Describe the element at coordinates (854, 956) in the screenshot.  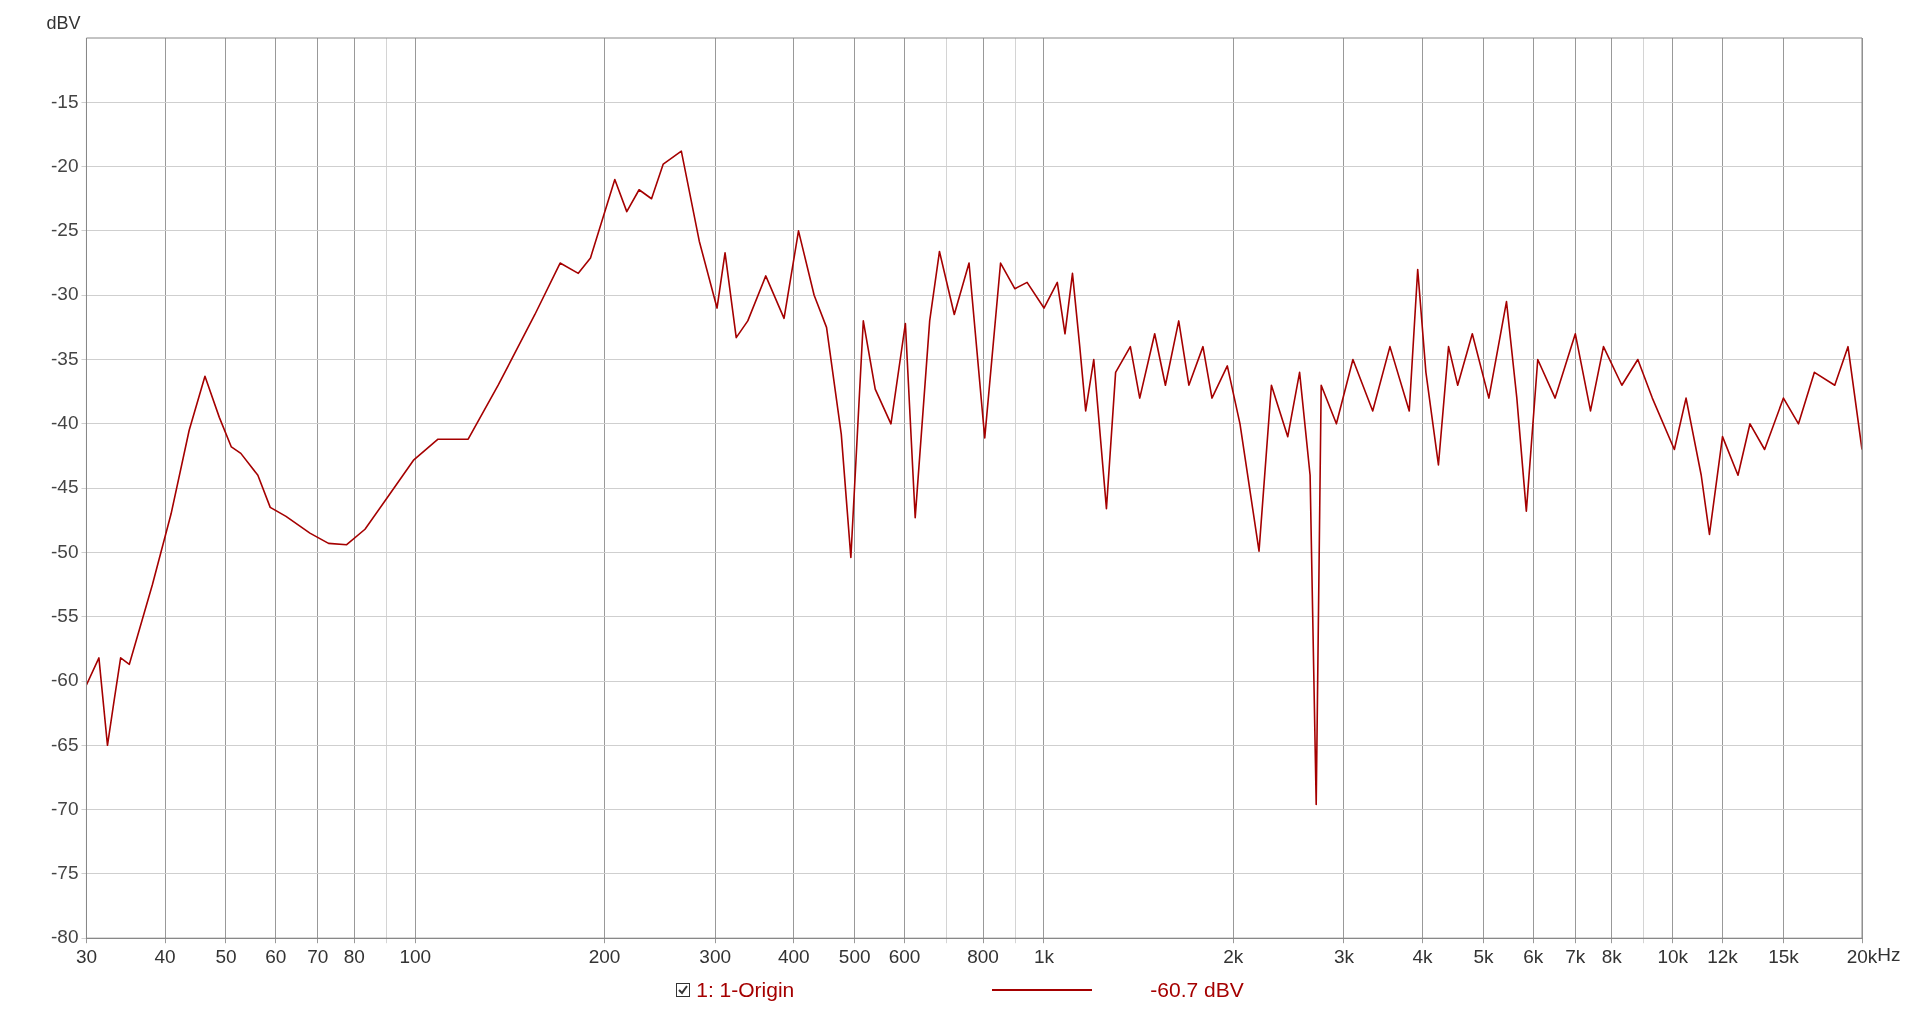
I see `x-tick-label: 500` at that location.